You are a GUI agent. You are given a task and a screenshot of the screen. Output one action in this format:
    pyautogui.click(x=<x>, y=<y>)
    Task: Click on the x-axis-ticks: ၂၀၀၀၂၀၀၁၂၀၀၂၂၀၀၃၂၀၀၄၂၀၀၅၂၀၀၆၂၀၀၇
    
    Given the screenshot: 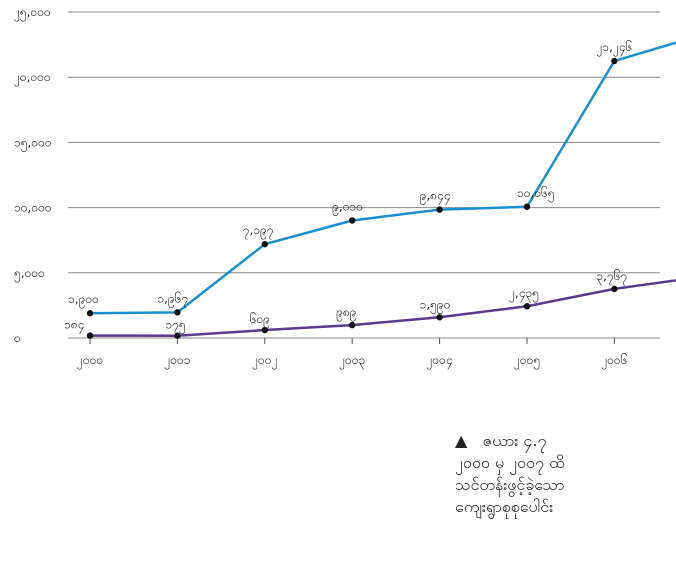 What is the action you would take?
    pyautogui.click(x=352, y=354)
    